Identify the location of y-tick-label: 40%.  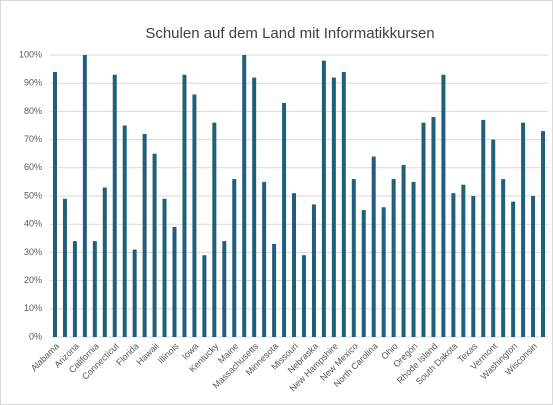
(33, 224).